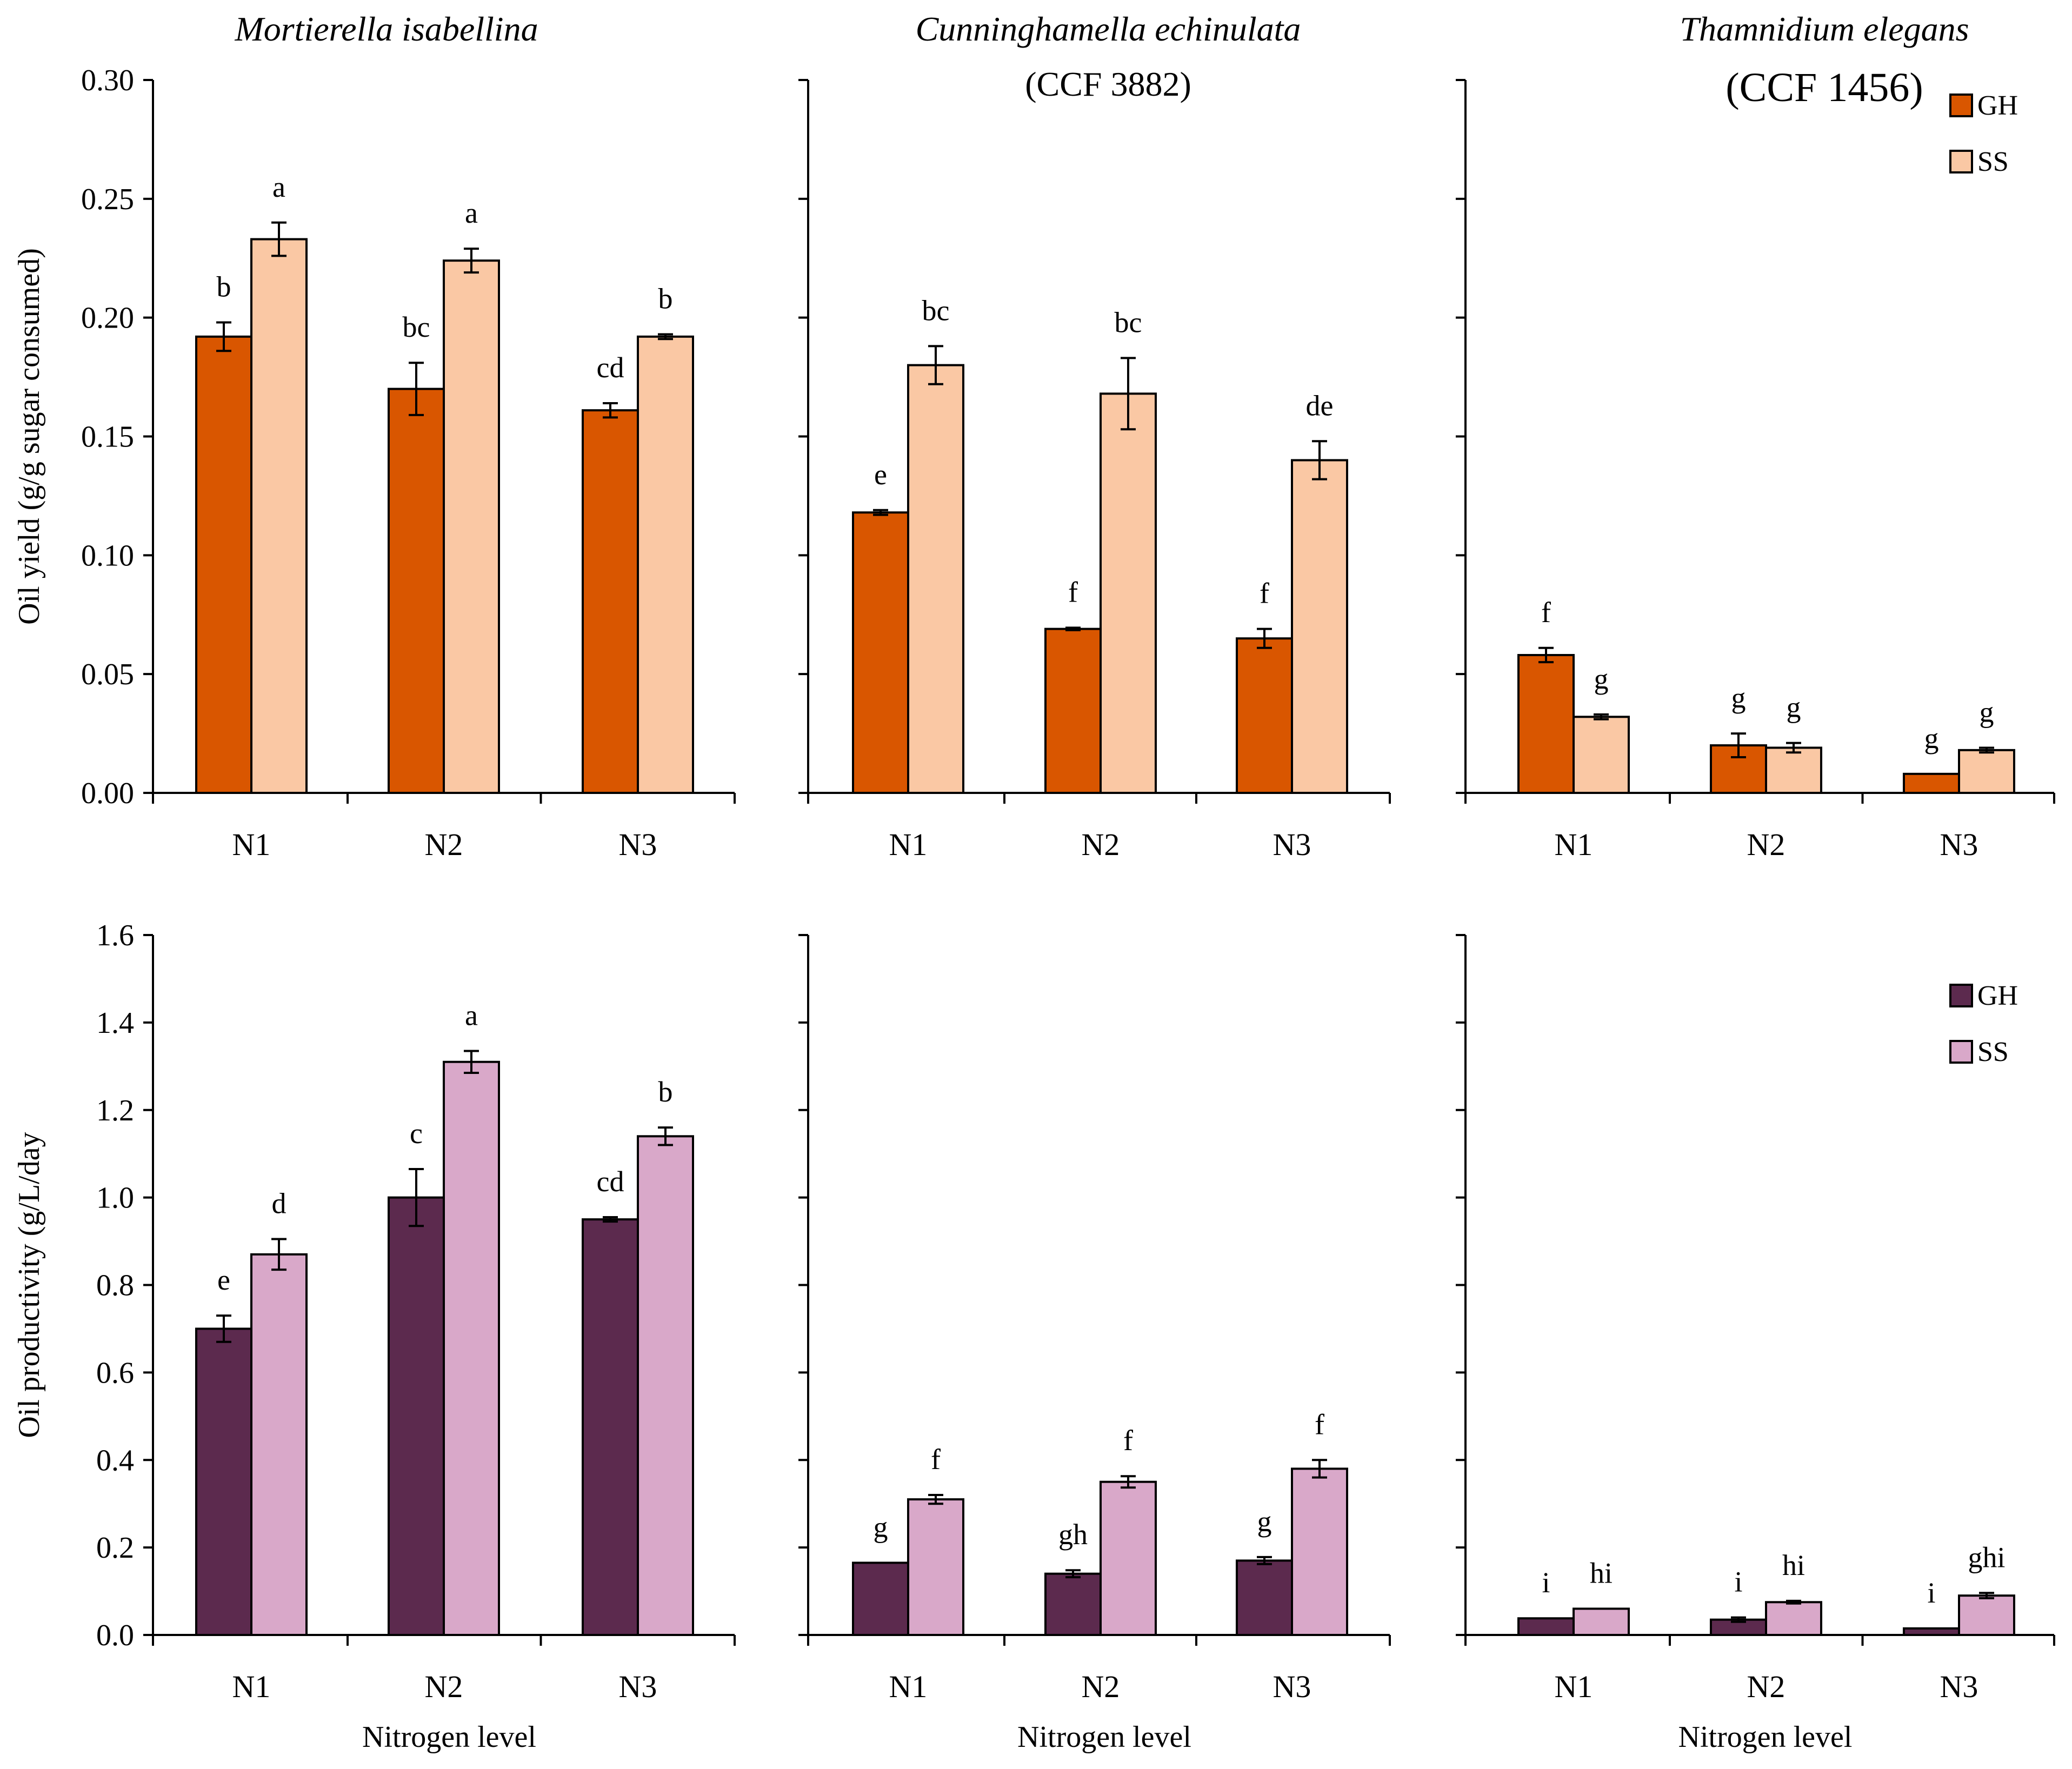 The width and height of the screenshot is (2072, 1769). What do you see at coordinates (1073, 1534) in the screenshot?
I see `significance-letter: gh` at bounding box center [1073, 1534].